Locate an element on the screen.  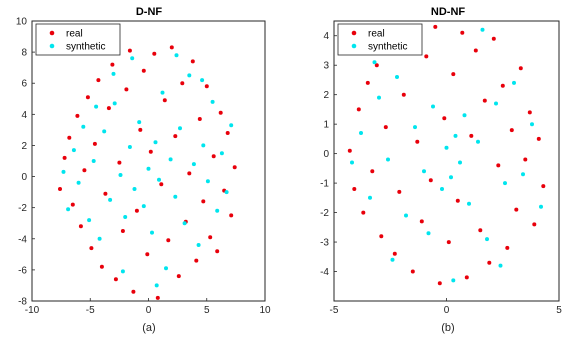
legend-box is located at coordinates (380, 39).